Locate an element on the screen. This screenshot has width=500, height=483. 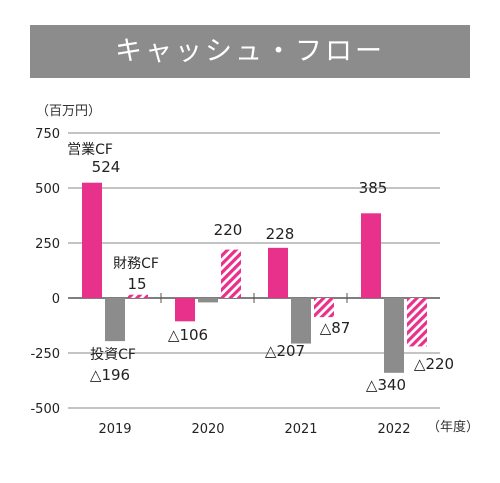
chart-title: キャッシュ・フロー is located at coordinates (250, 51).